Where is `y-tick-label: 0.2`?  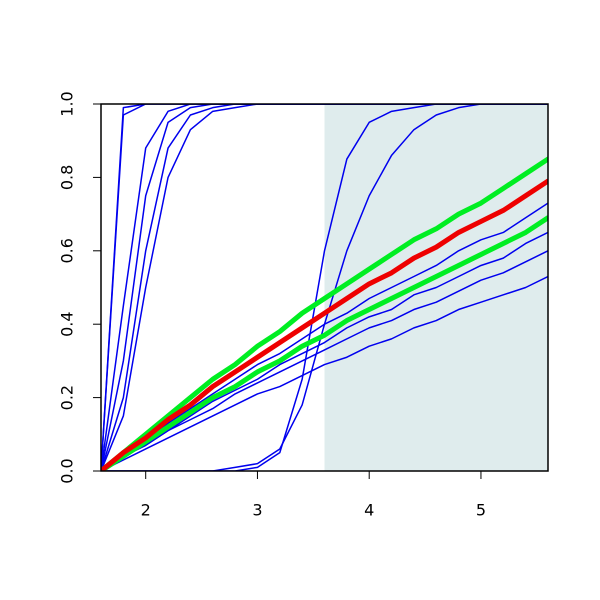
y-tick-label: 0.2 is located at coordinates (67, 397).